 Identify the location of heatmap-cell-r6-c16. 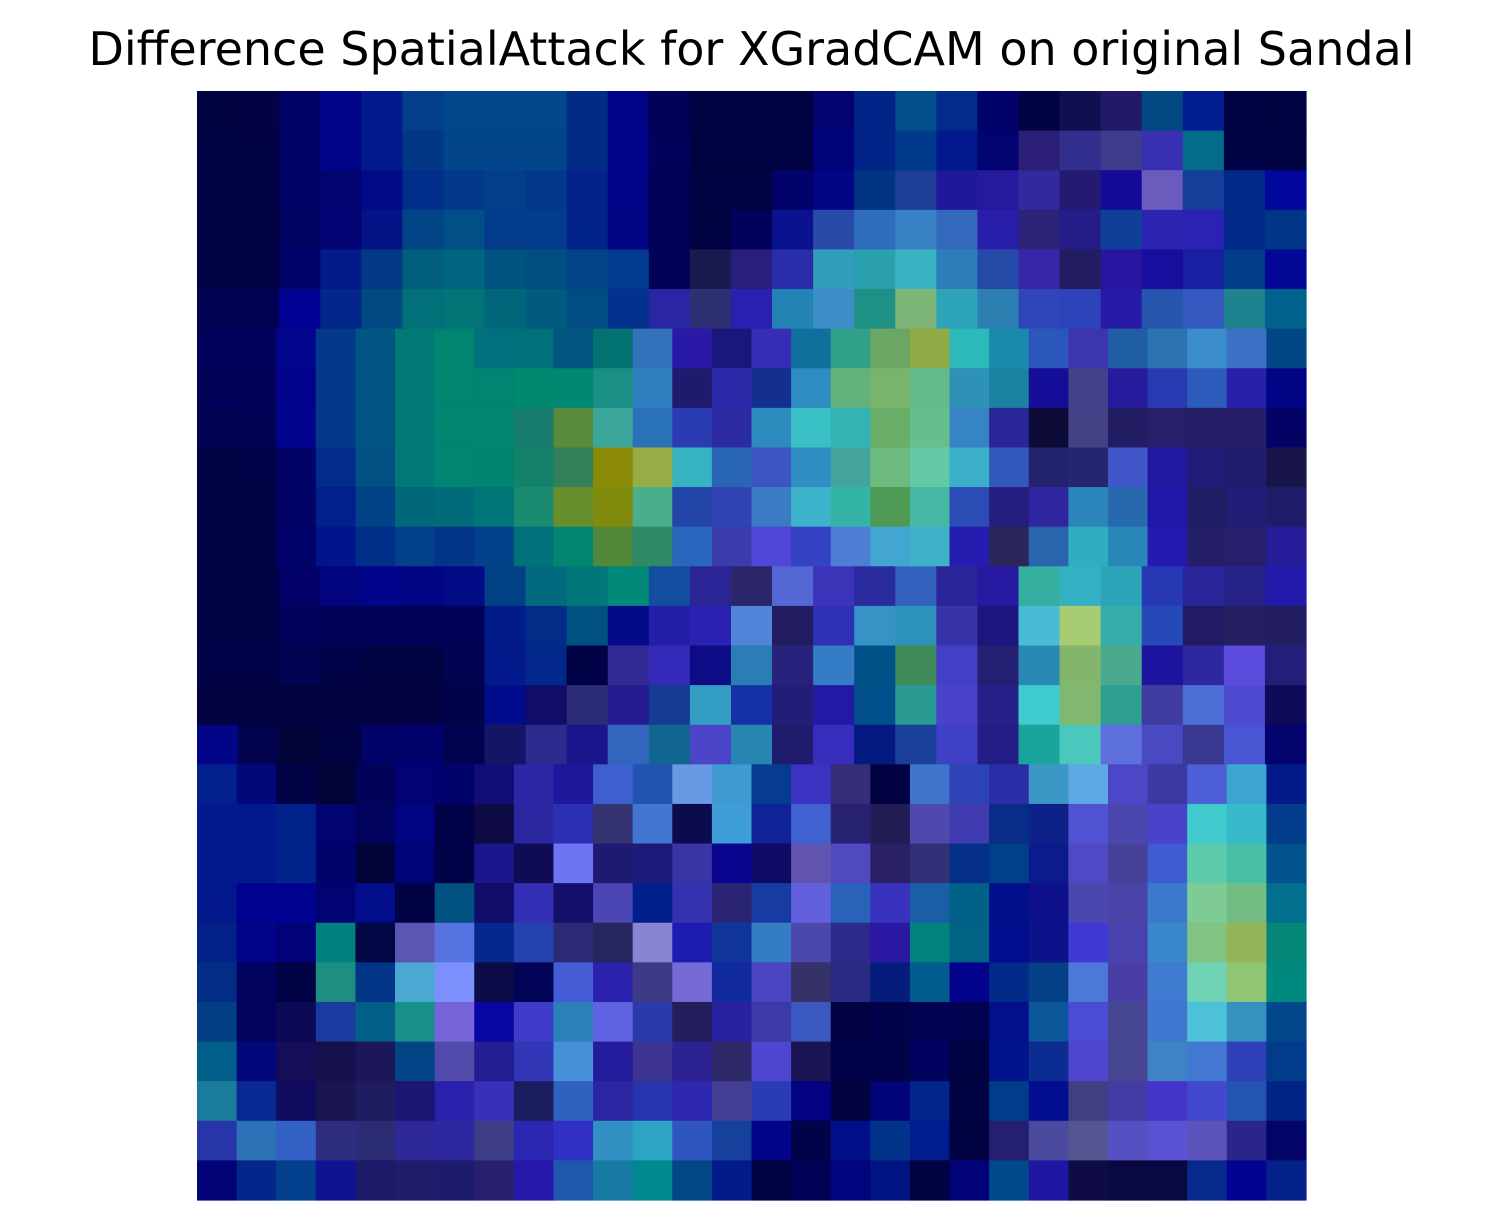
(850, 348).